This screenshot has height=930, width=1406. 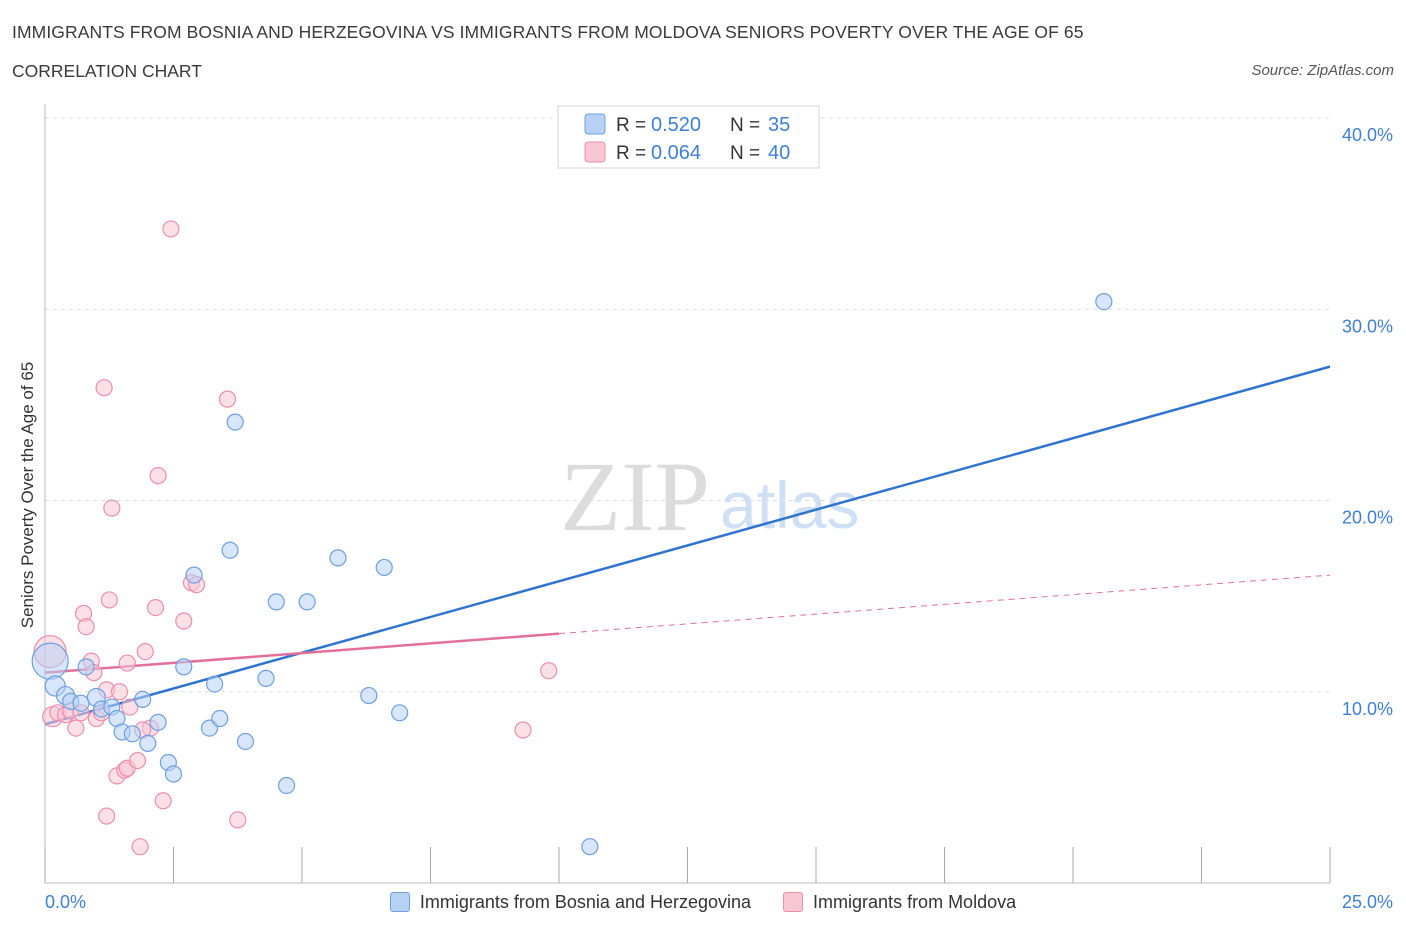 I want to click on y-tick-label-20: 20.0%, so click(x=1367, y=518).